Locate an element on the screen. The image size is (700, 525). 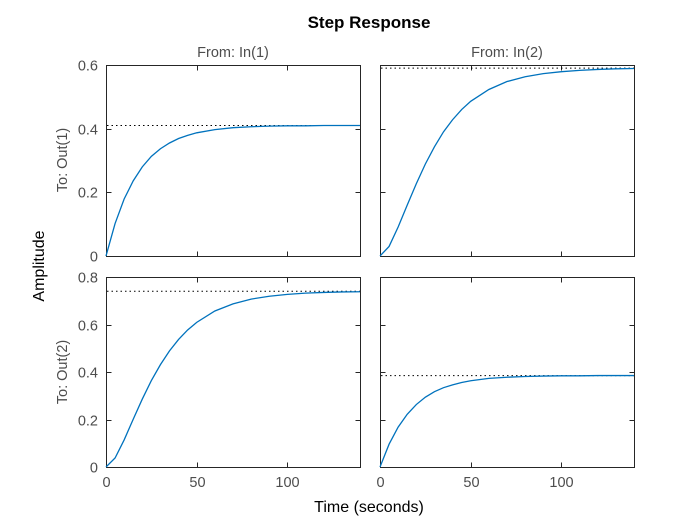
x-tick-label-r2c1-1: 50 is located at coordinates (197, 483).